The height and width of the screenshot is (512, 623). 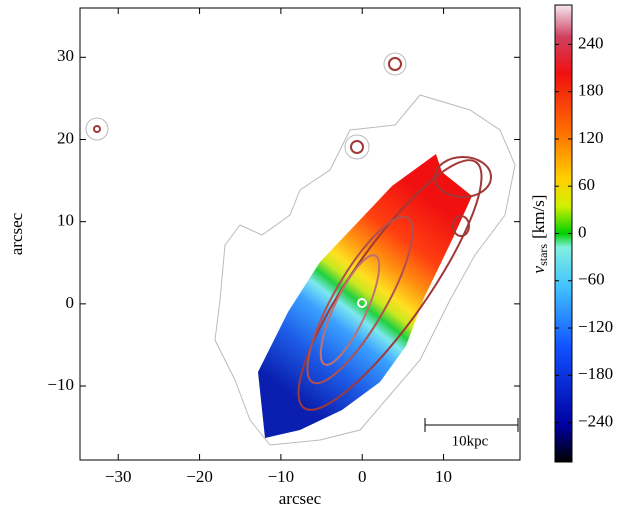 What do you see at coordinates (586, 184) in the screenshot?
I see `colorbar-tick-label: 60` at bounding box center [586, 184].